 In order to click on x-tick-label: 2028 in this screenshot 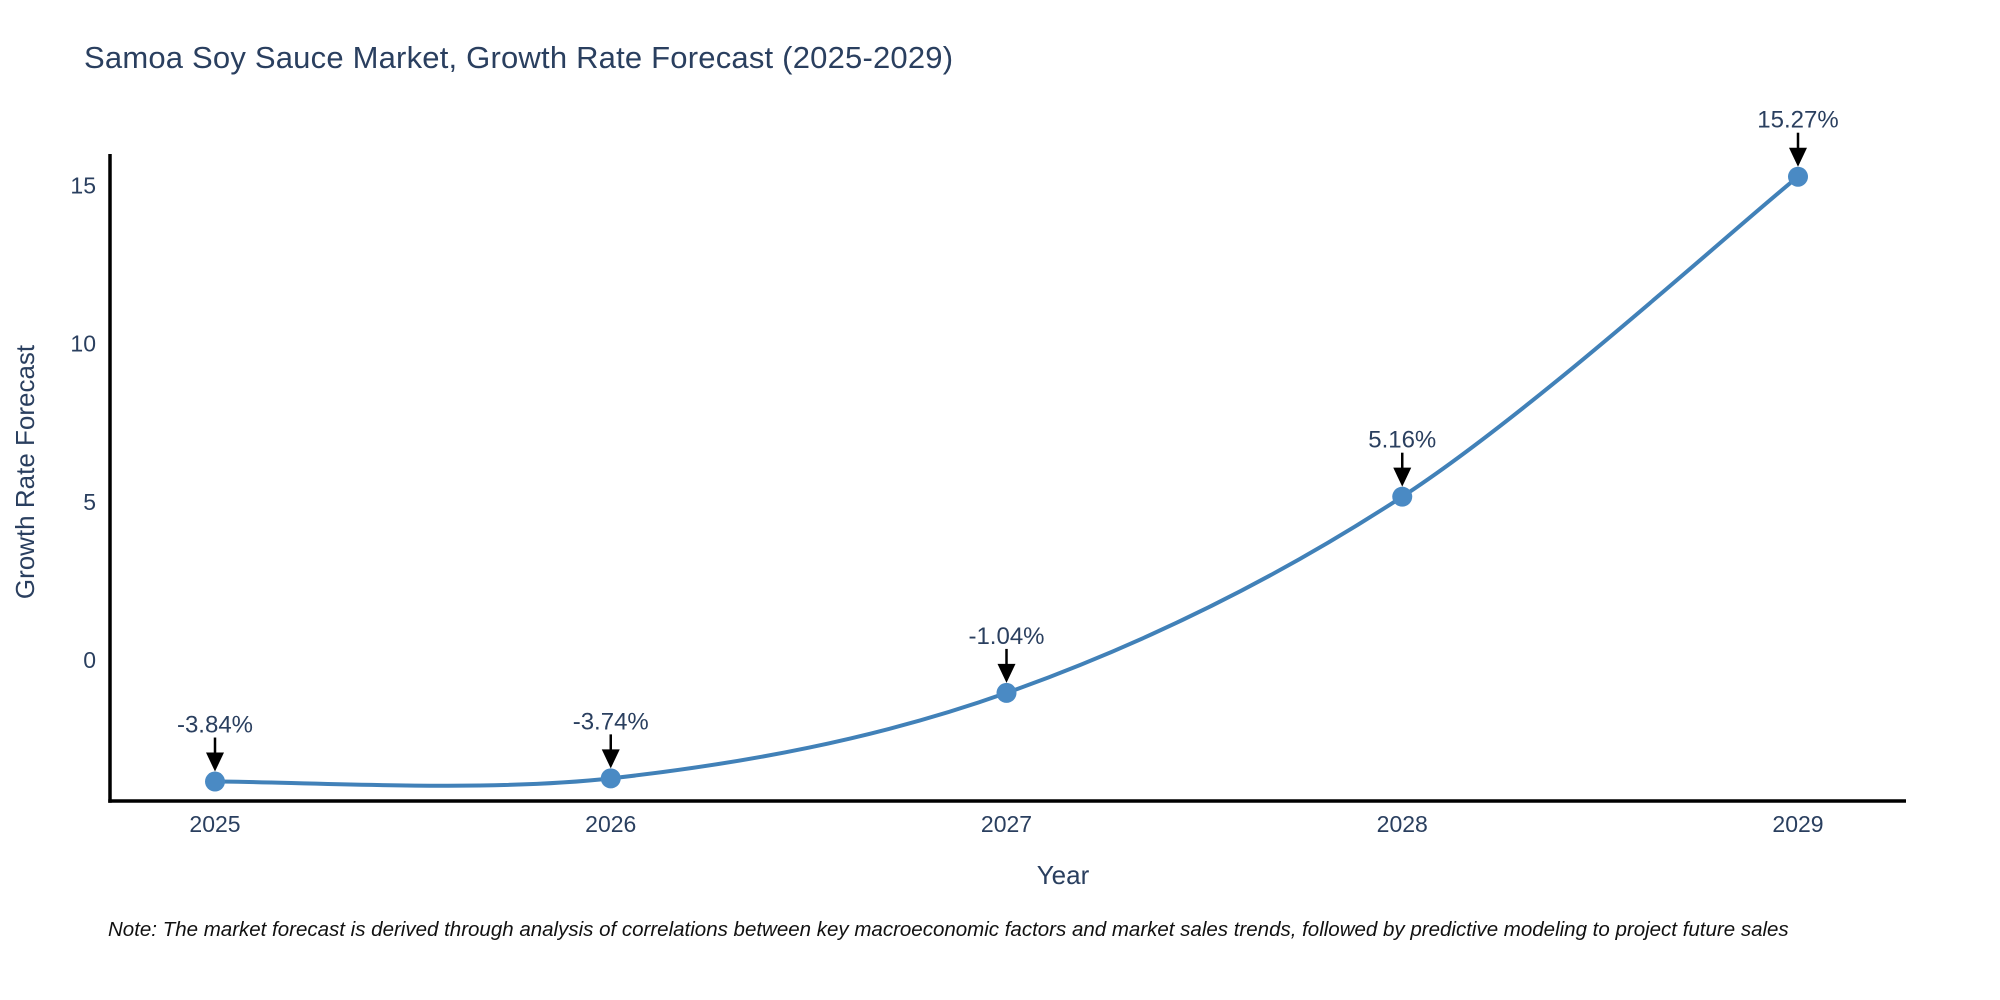, I will do `click(1402, 824)`.